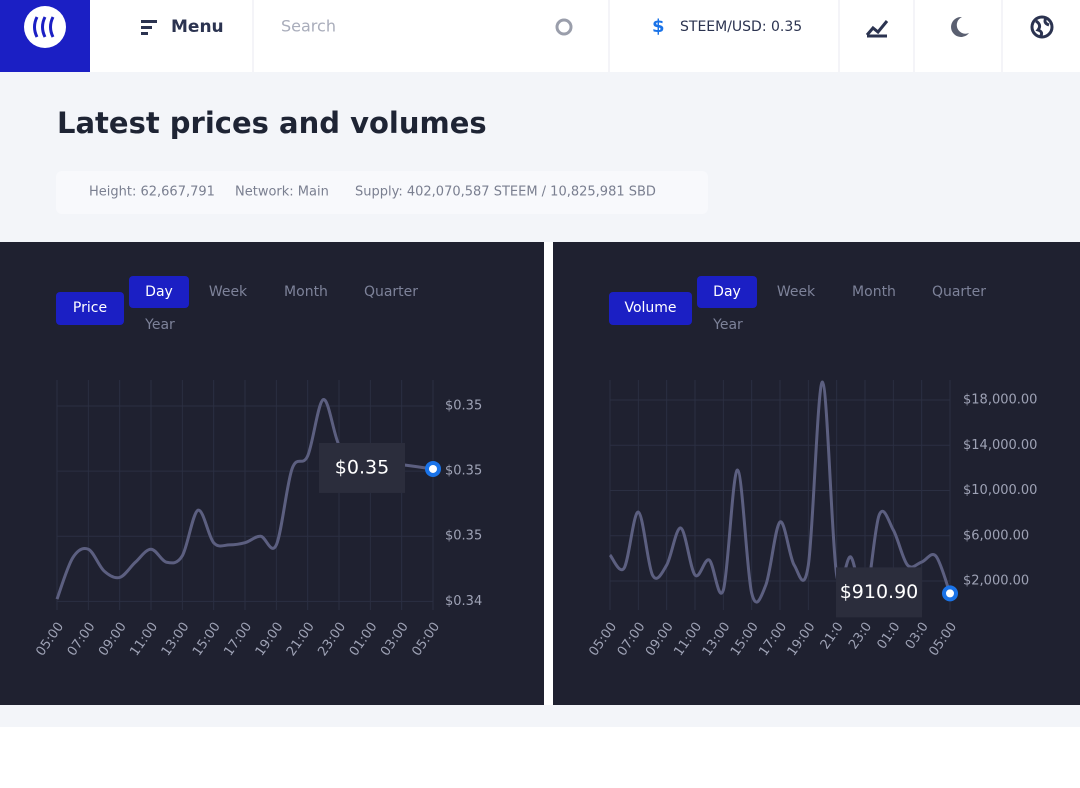  I want to click on page-title: Latest prices and volumes, so click(272, 123).